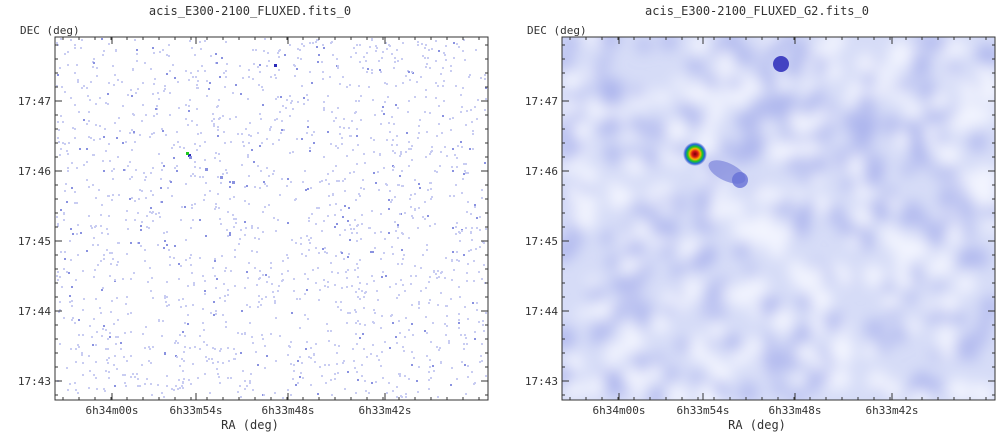  What do you see at coordinates (190, 157) in the screenshot?
I see `source-pixel` at bounding box center [190, 157].